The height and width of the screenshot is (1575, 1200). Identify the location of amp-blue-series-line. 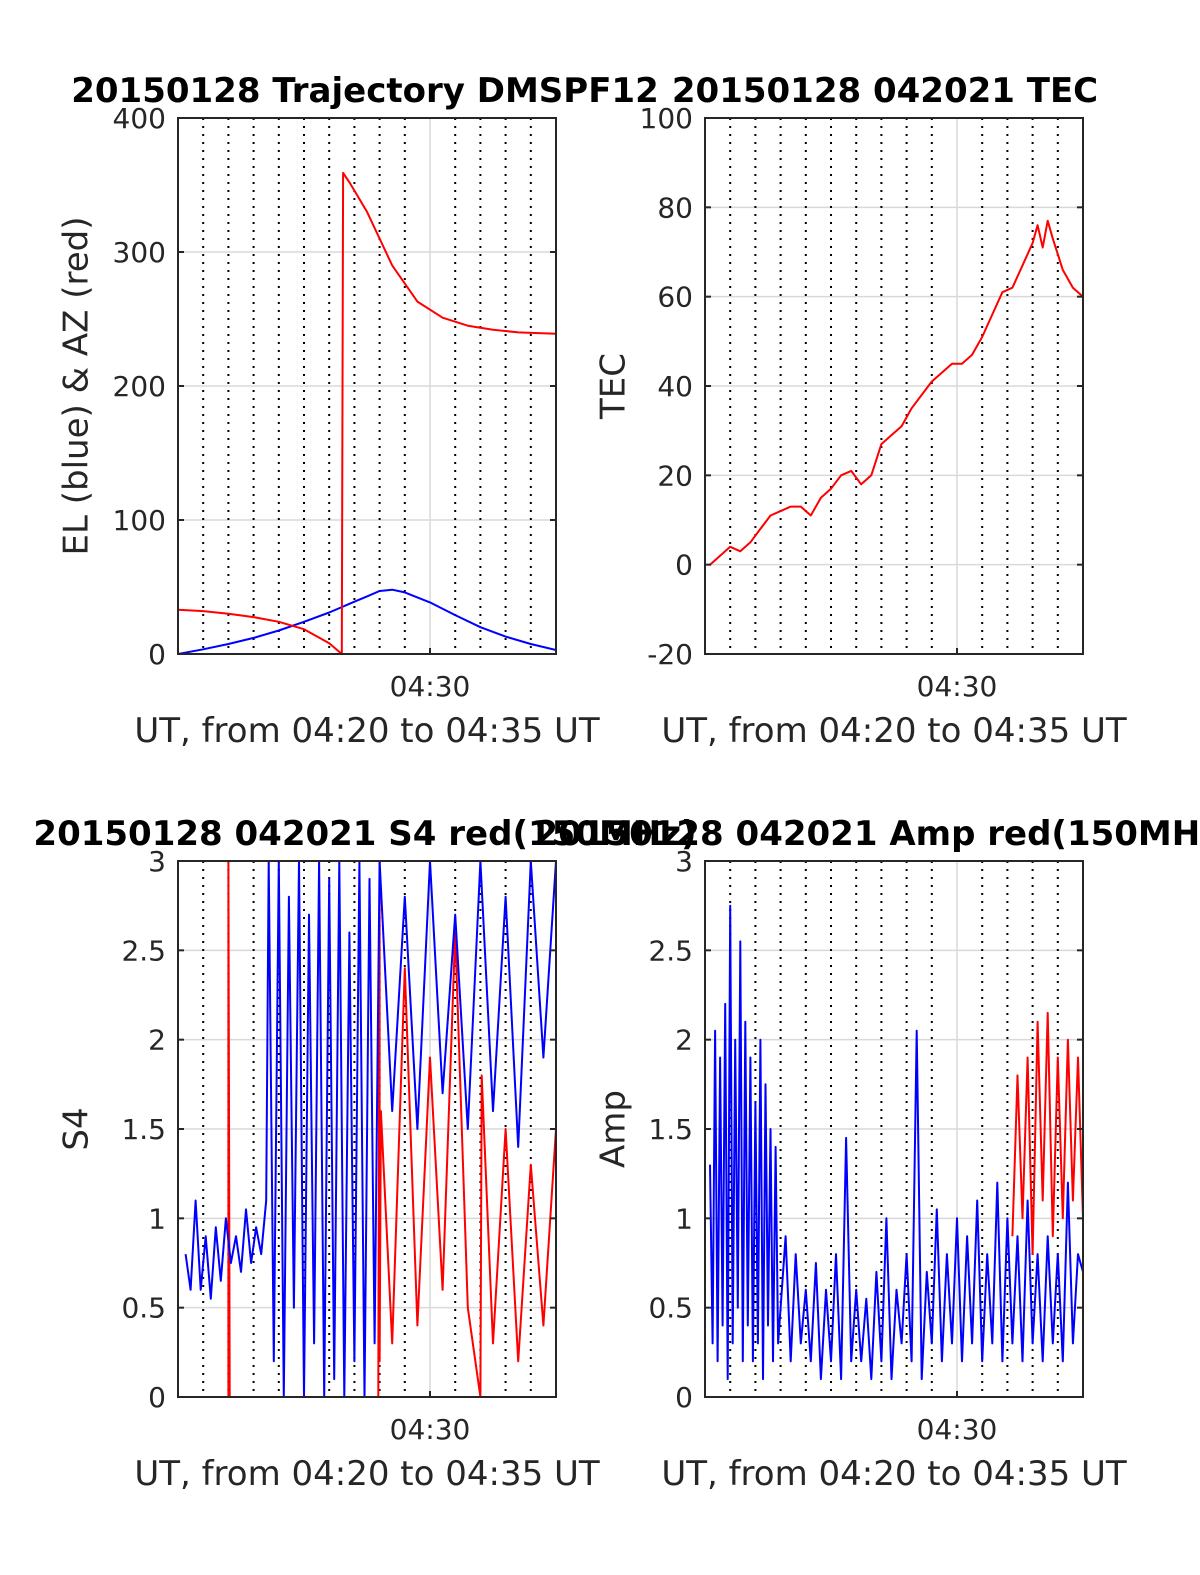
(896, 1142).